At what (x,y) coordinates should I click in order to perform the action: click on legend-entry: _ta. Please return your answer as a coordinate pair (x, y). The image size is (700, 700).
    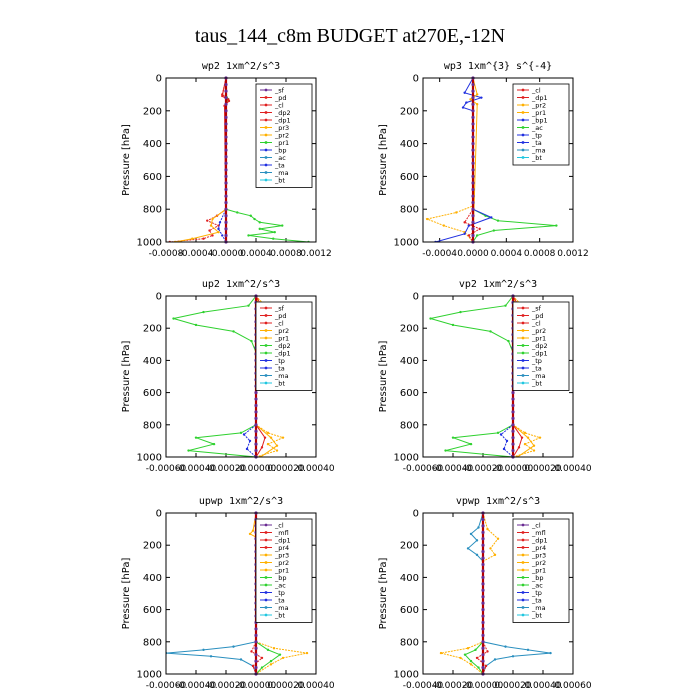
    Looking at the image, I should click on (279, 166).